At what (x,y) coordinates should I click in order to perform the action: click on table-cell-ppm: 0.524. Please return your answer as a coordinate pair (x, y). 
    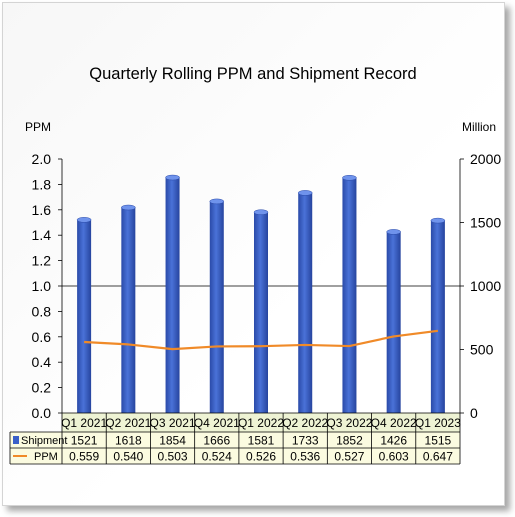
    Looking at the image, I should click on (217, 457).